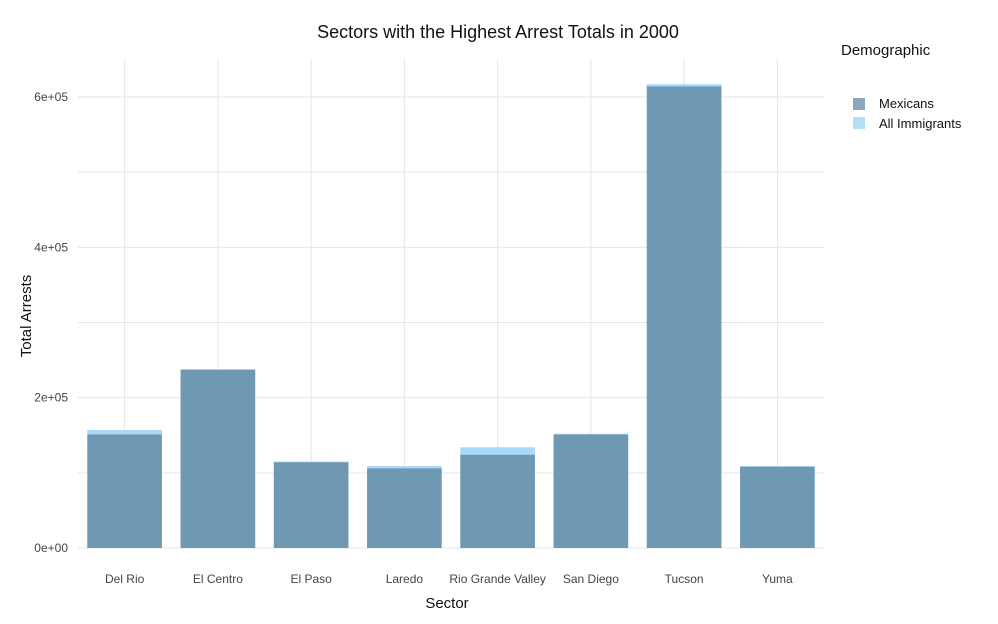  What do you see at coordinates (859, 104) in the screenshot?
I see `legend-swatch-mexicans` at bounding box center [859, 104].